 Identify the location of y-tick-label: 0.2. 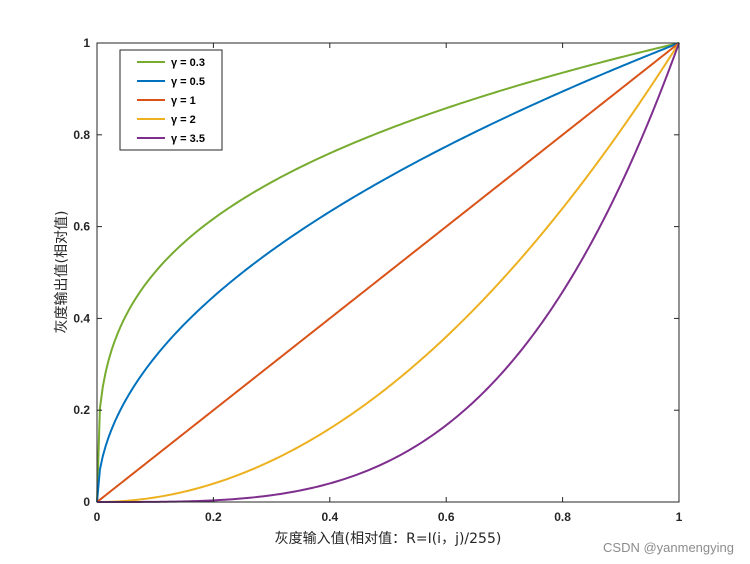
(81, 410).